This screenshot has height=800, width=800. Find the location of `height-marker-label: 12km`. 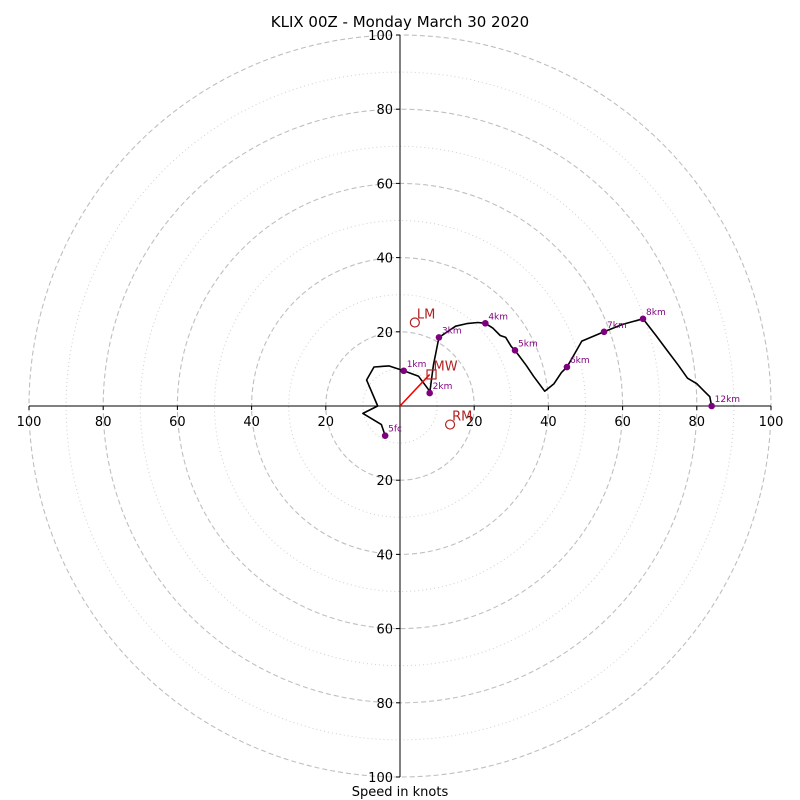

height-marker-label: 12km is located at coordinates (727, 400).